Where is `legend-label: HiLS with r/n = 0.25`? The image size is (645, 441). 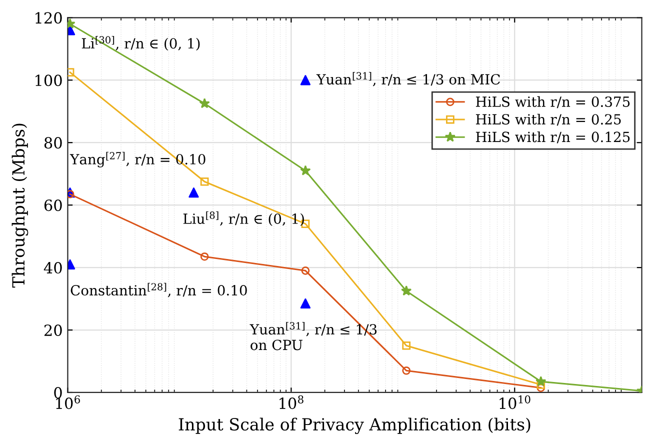 legend-label: HiLS with r/n = 0.25 is located at coordinates (548, 120).